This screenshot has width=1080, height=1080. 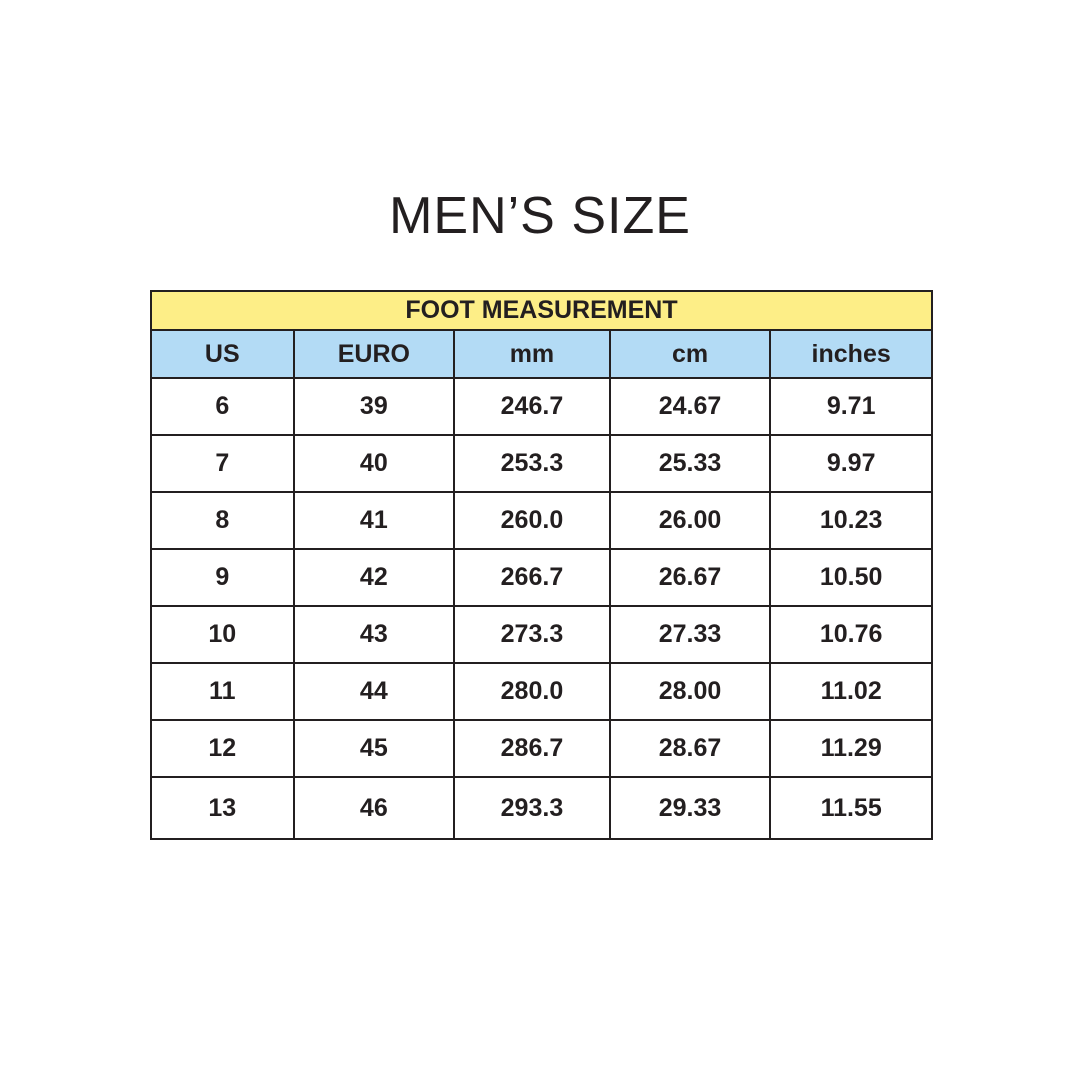 What do you see at coordinates (222, 463) in the screenshot?
I see `table-cell-us: 7` at bounding box center [222, 463].